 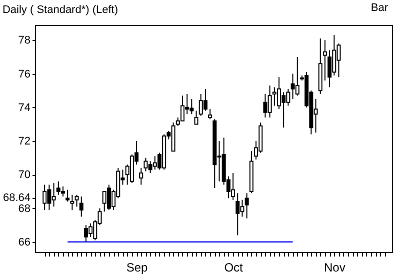 What do you see at coordinates (335, 267) in the screenshot?
I see `x-tick-label: Nov` at bounding box center [335, 267].